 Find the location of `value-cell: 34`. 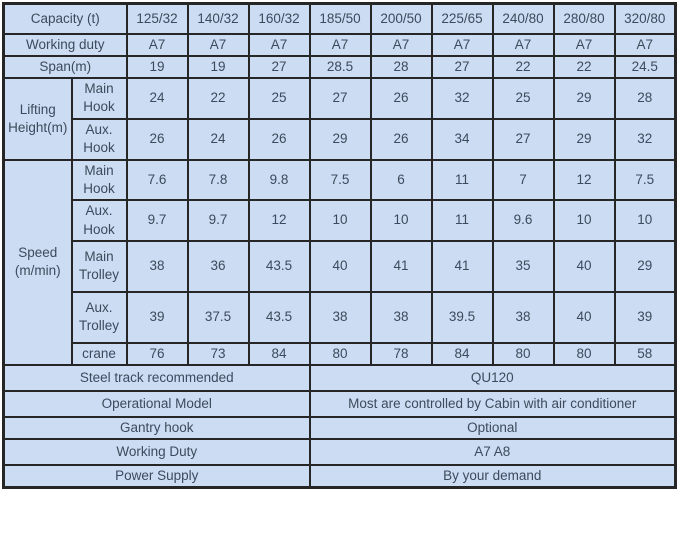

value-cell: 34 is located at coordinates (462, 139).